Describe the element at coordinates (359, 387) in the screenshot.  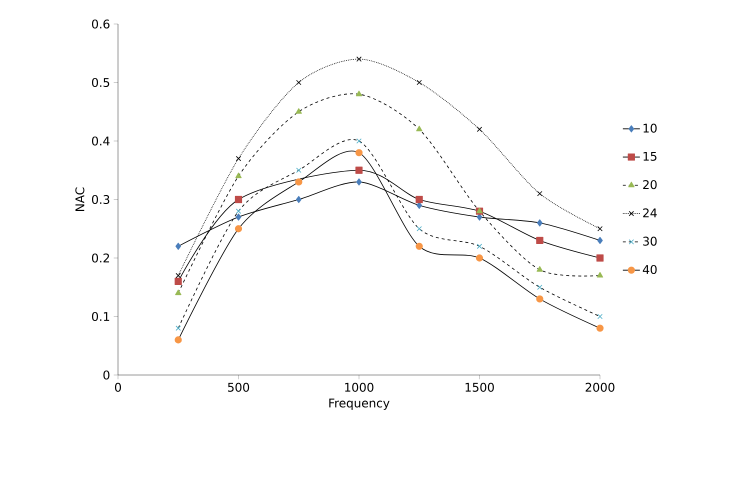
I see `x-tick-label: 1000` at that location.